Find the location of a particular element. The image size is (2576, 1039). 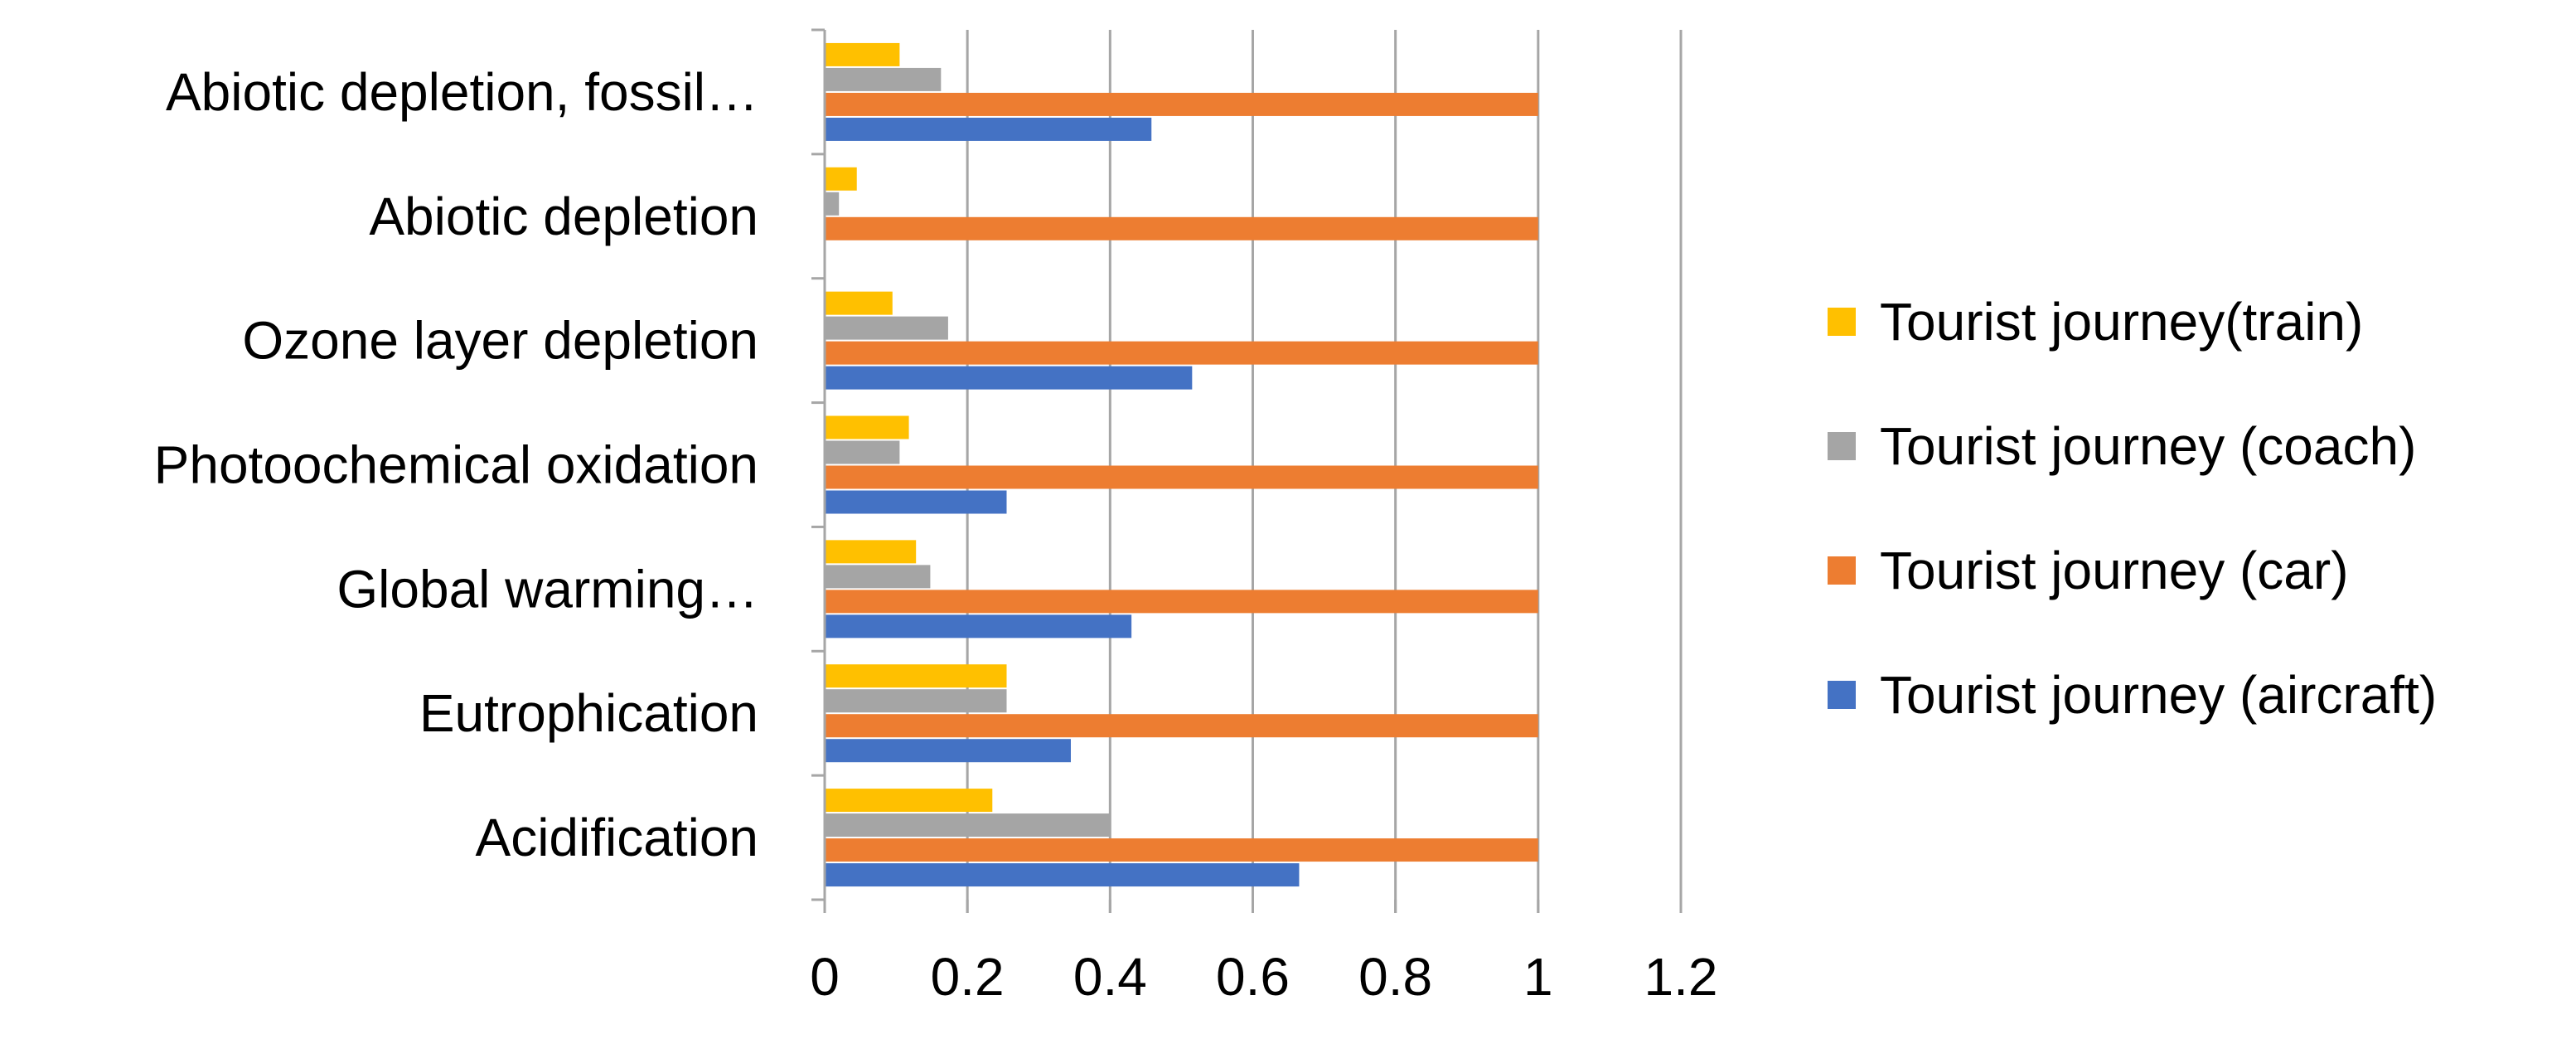

category-label: Acidification is located at coordinates (617, 837).